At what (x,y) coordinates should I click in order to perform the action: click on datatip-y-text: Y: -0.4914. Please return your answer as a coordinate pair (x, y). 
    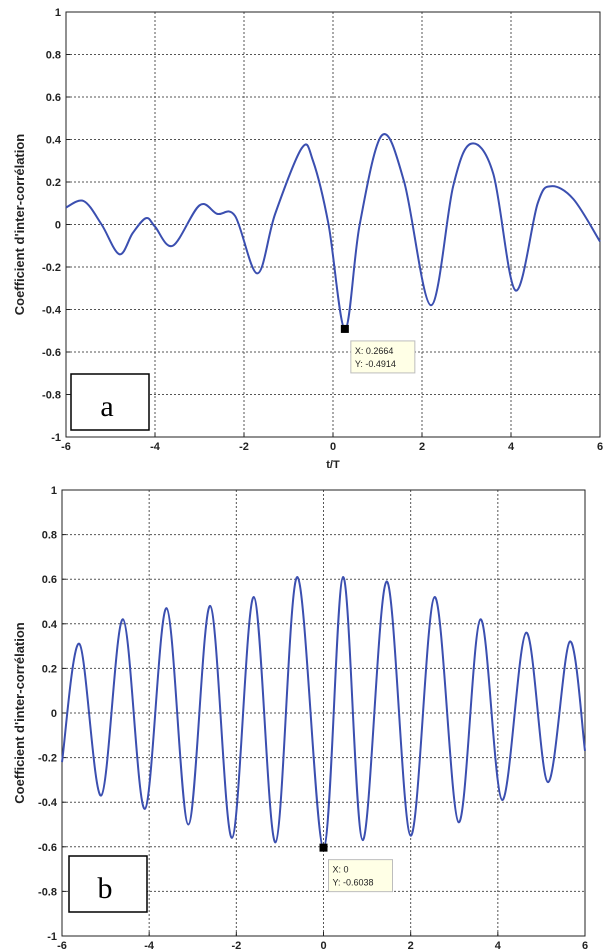
    Looking at the image, I should click on (375, 364).